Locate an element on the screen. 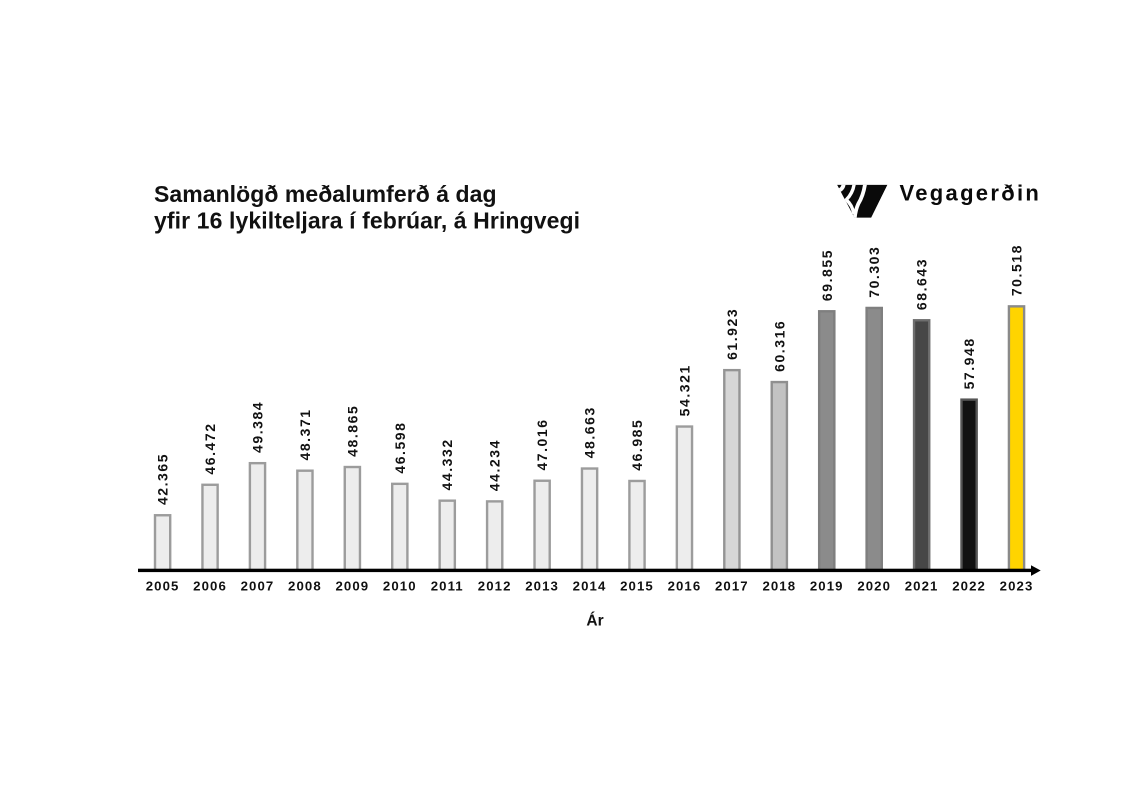 This screenshot has width=1122, height=794. svg-text: 44.234 is located at coordinates (495, 465).